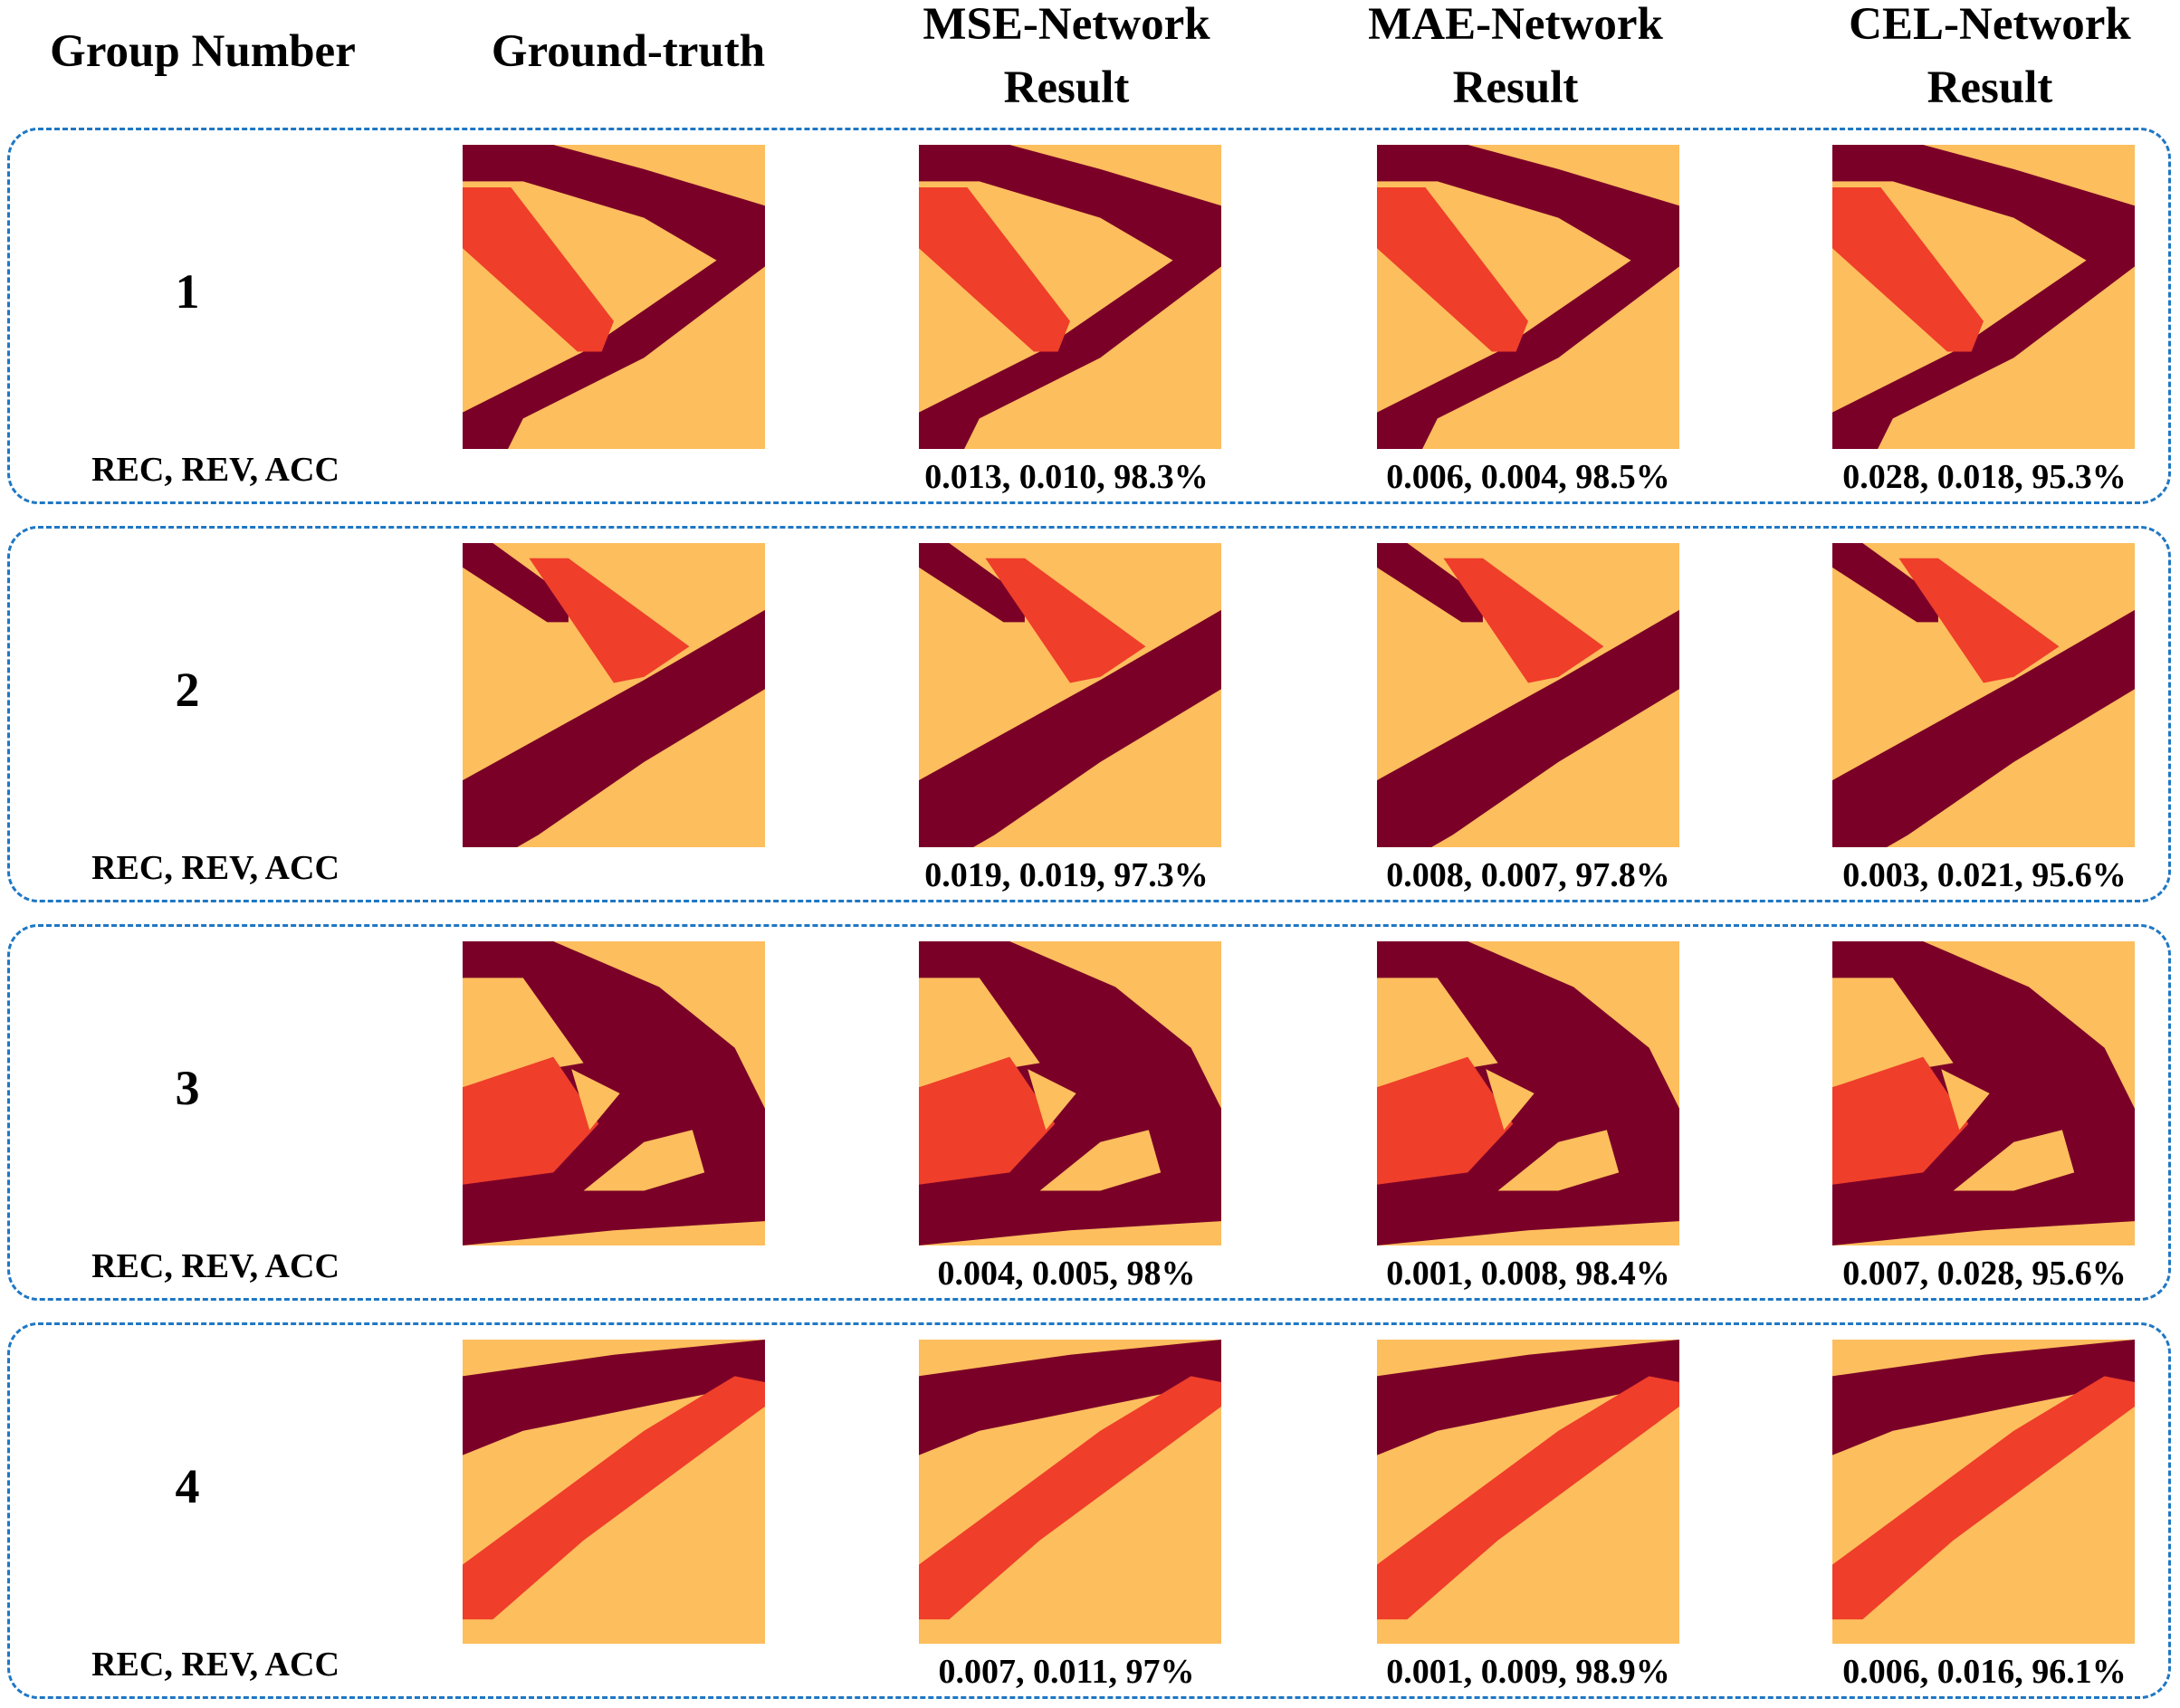  Describe the element at coordinates (1066, 1672) in the screenshot. I see `metrics-mse: 0.007, 0.011, 97%` at that location.